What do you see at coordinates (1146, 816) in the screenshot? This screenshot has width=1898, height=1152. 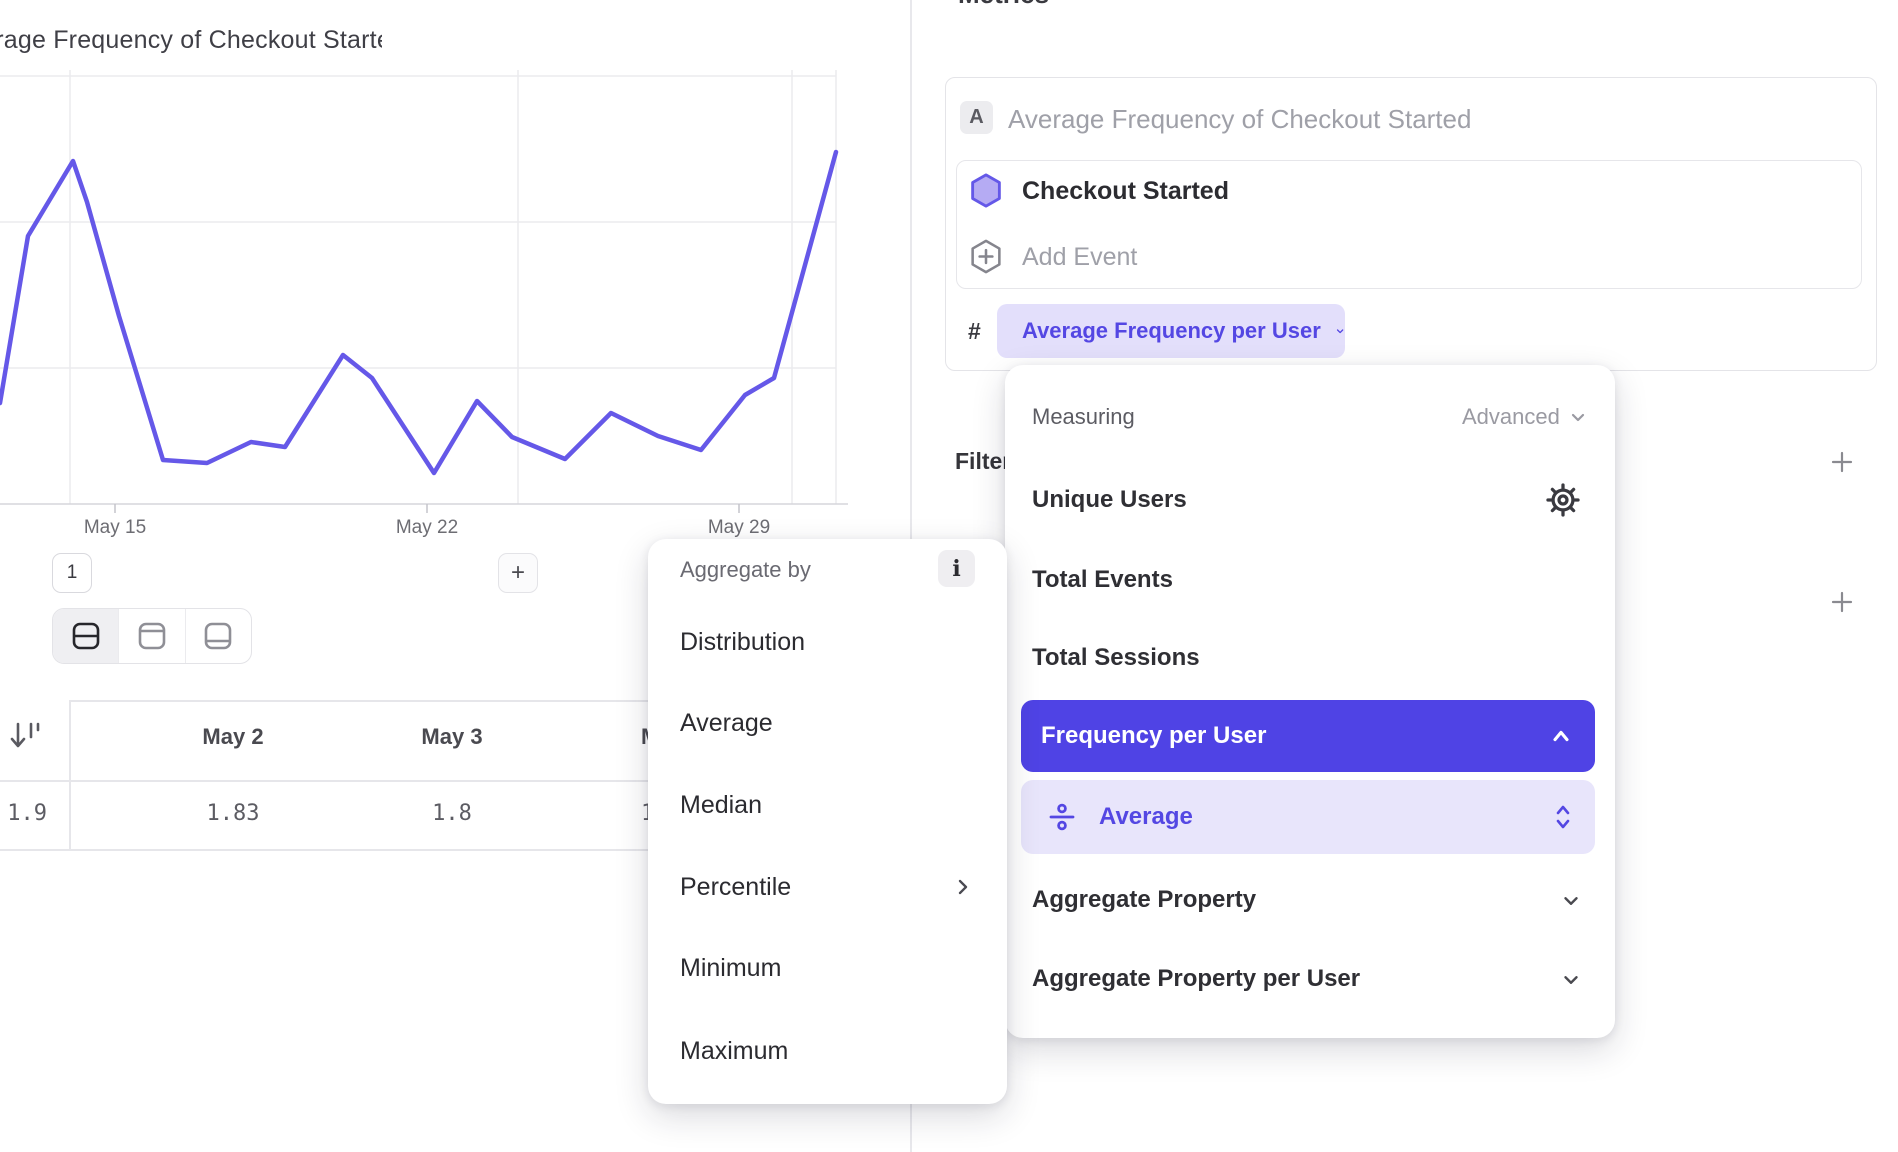 I see `sub-option-label: Average` at bounding box center [1146, 816].